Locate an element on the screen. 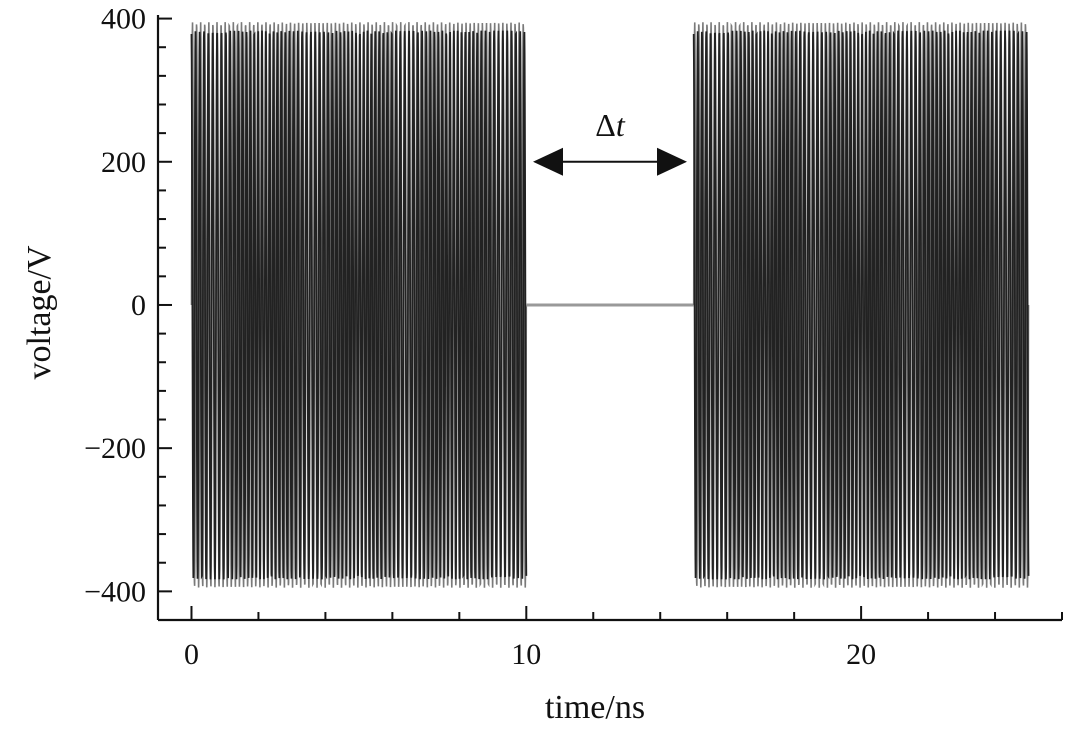 This screenshot has height=737, width=1080. delta-t-arrow-right-head is located at coordinates (672, 161).